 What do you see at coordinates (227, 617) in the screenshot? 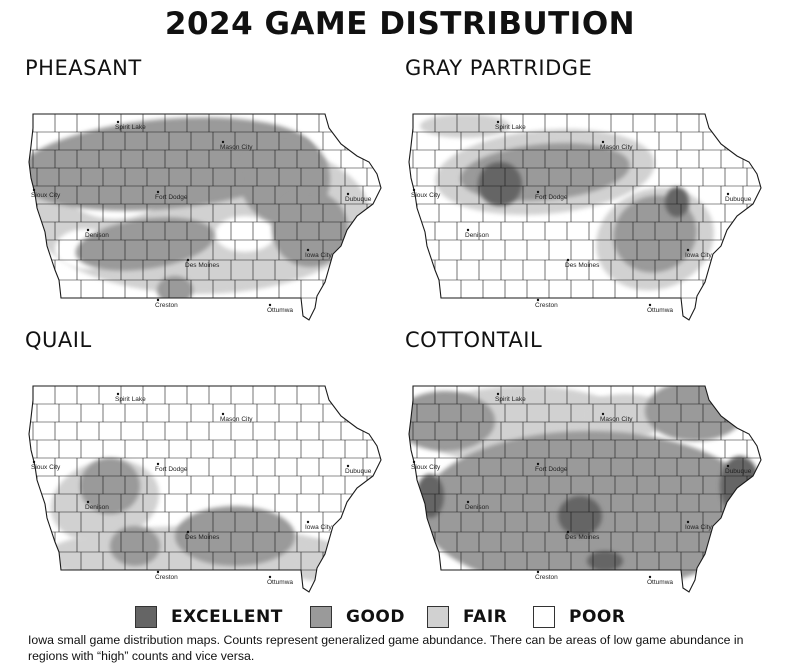
I see `legend-label-excellent: EXCELLENT` at bounding box center [227, 617].